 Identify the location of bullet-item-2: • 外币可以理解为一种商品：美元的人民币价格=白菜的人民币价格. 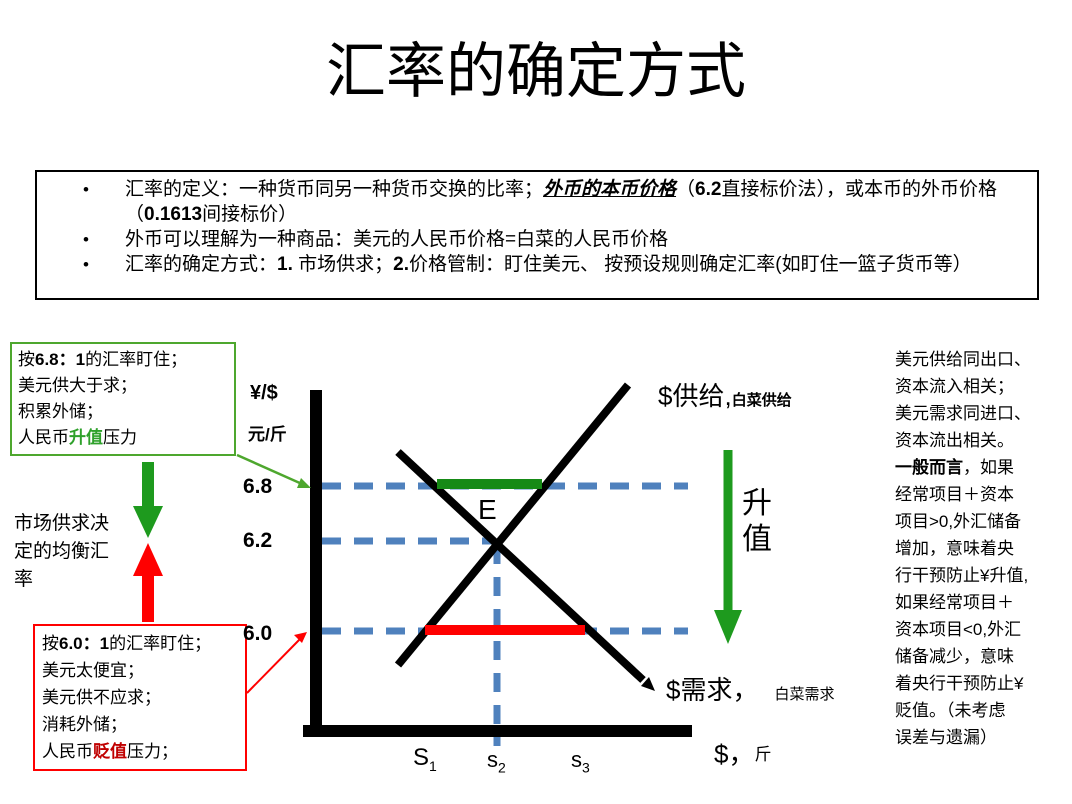
(537, 239).